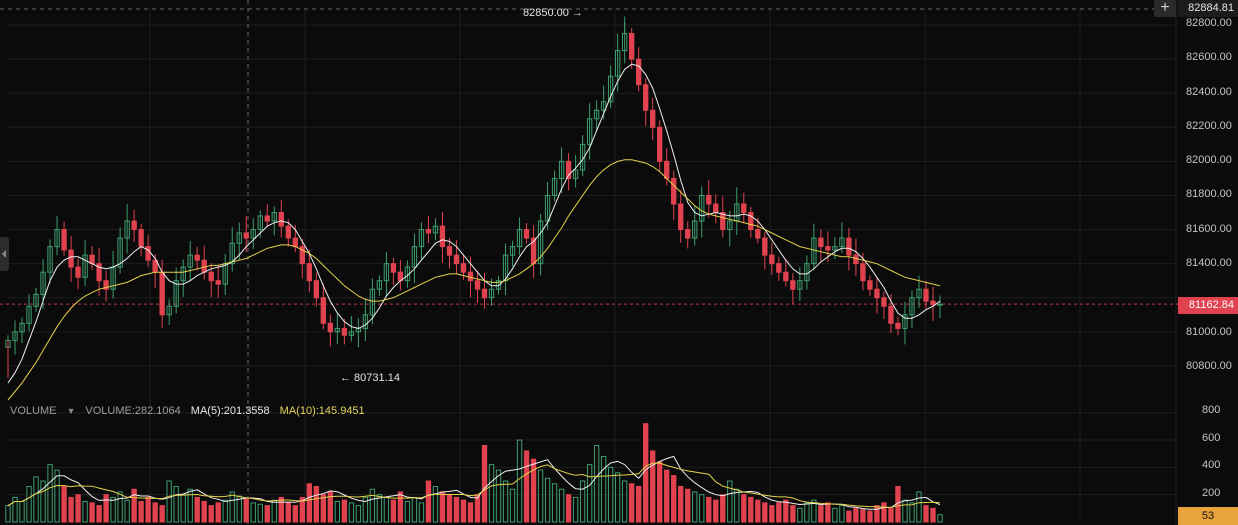  Describe the element at coordinates (230, 411) in the screenshot. I see `volume-legend-ma5: MA(5):201.3558` at that location.